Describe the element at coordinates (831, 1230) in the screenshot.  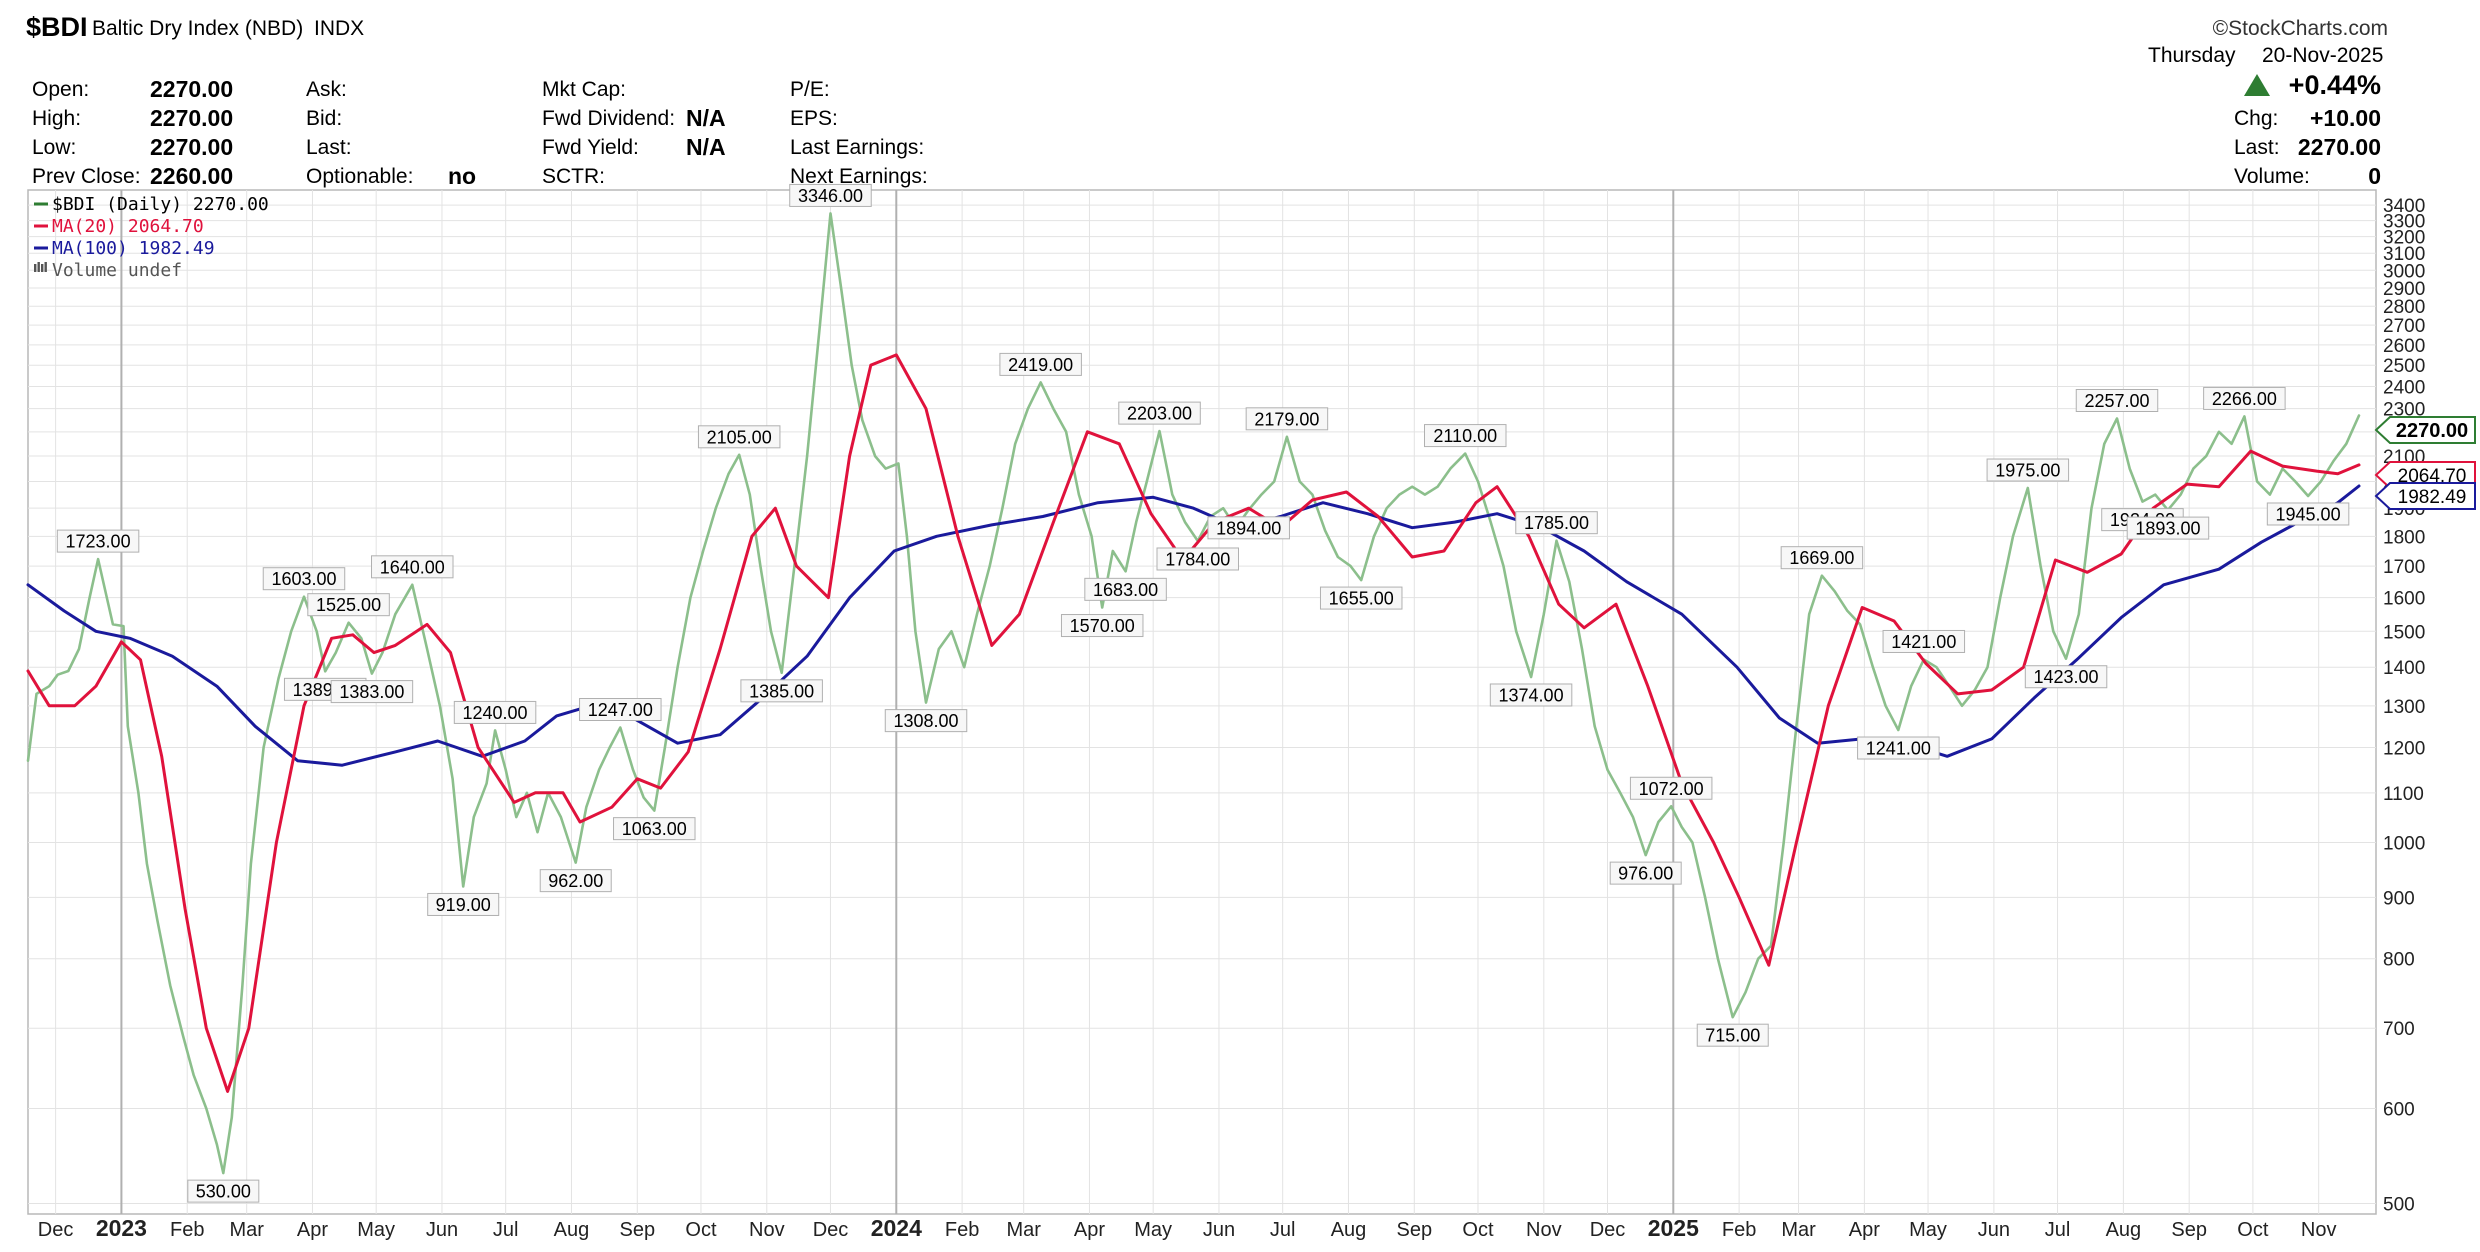
I see `x-tick-label: Dec` at that location.